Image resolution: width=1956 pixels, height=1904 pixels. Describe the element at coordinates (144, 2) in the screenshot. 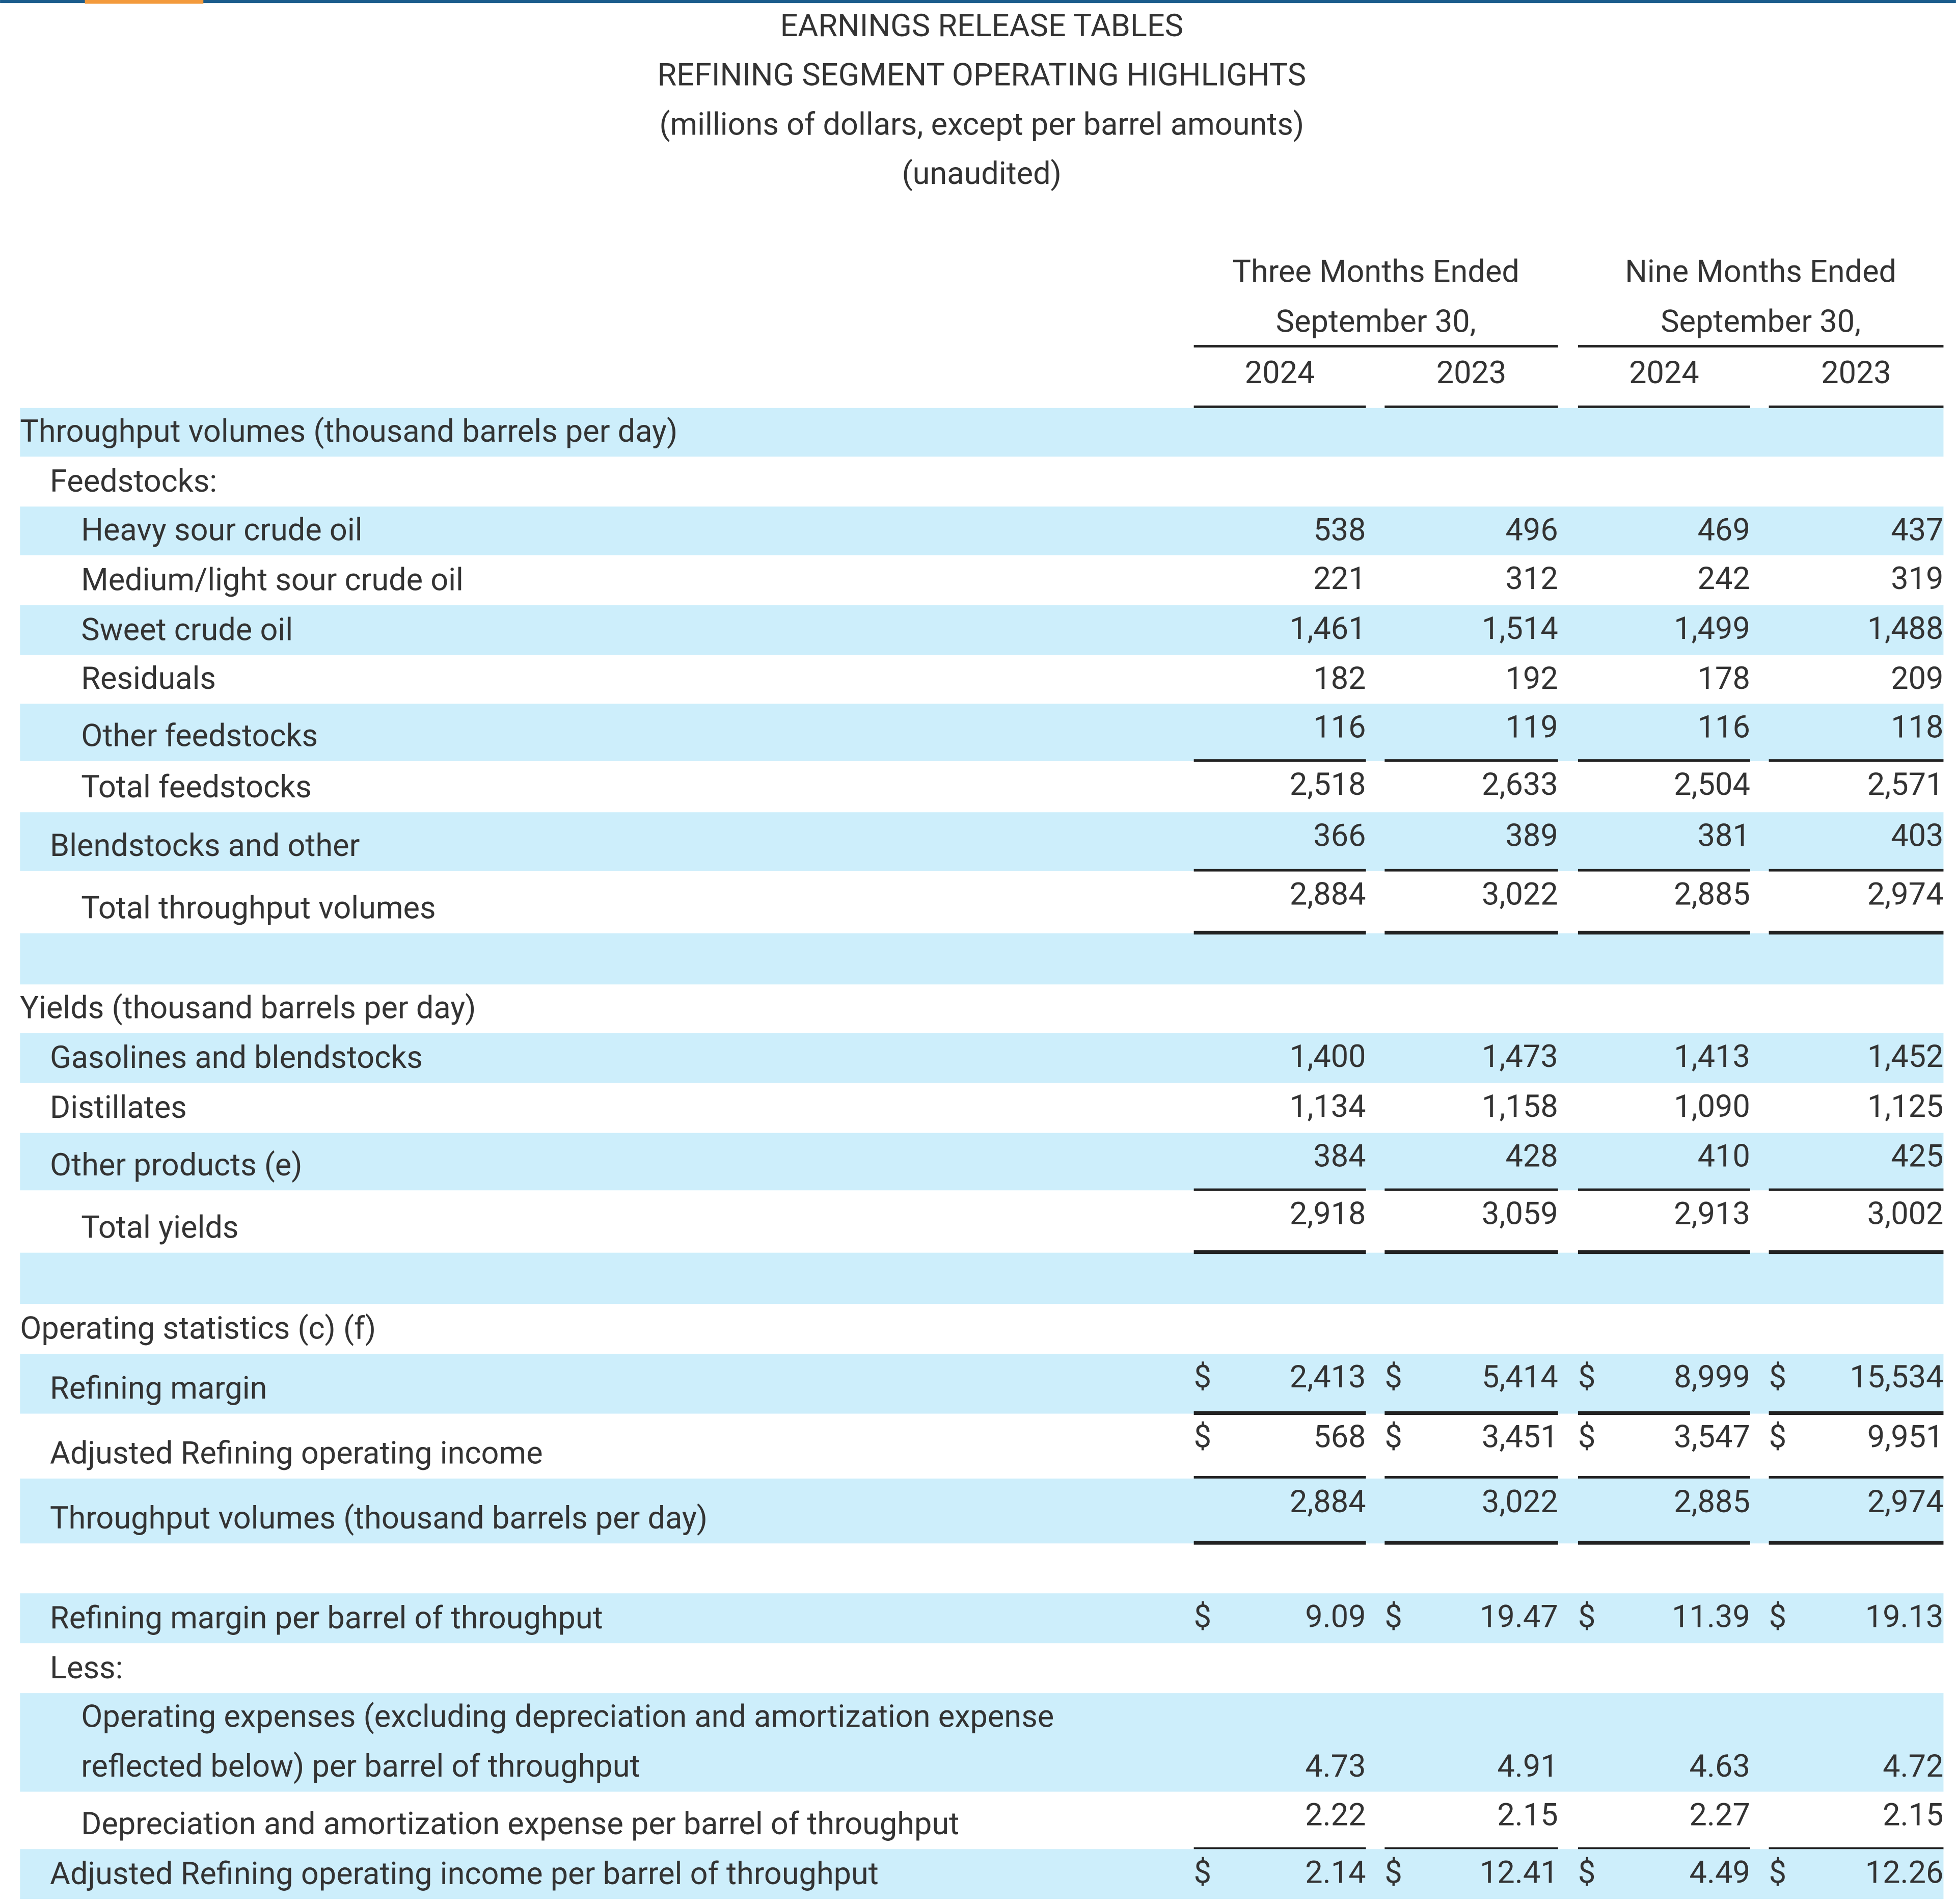

I see `top-accent` at that location.